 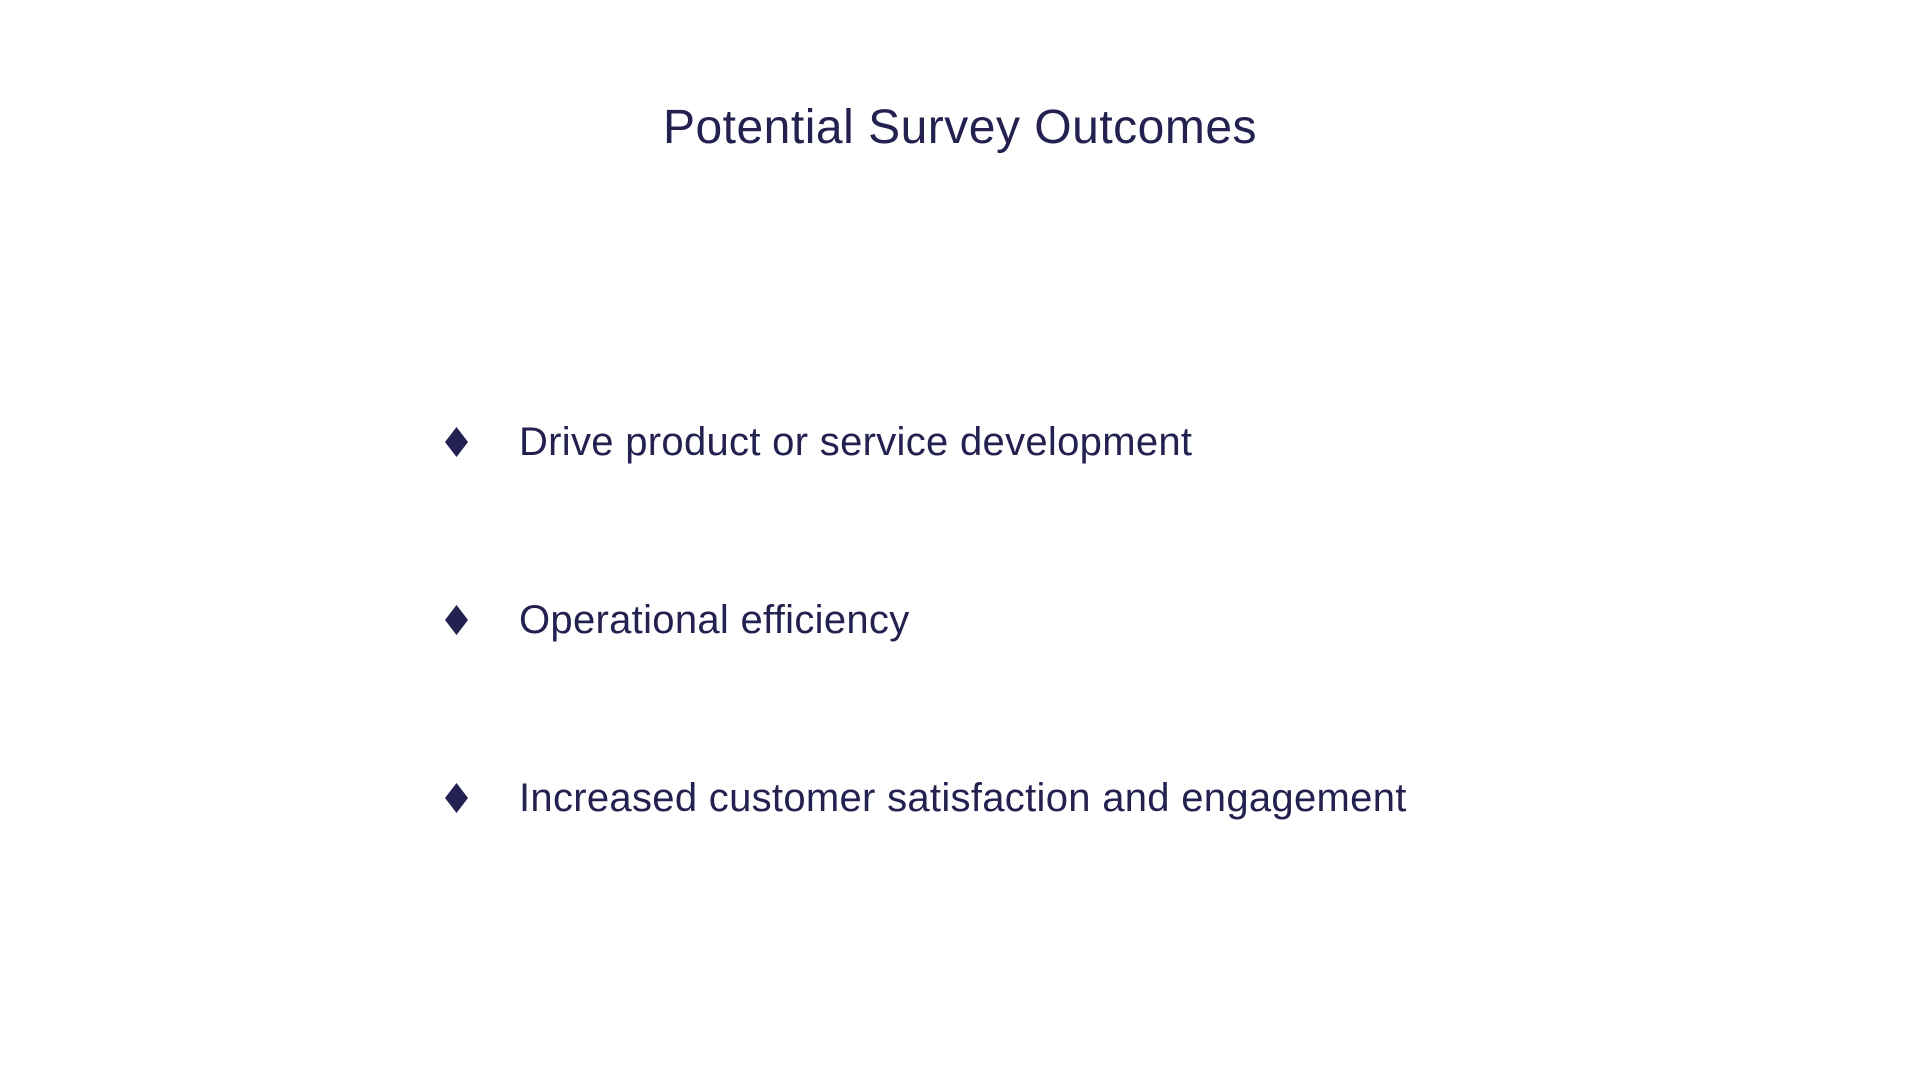 I want to click on bullet-item-label: Drive product or service development, so click(x=856, y=442).